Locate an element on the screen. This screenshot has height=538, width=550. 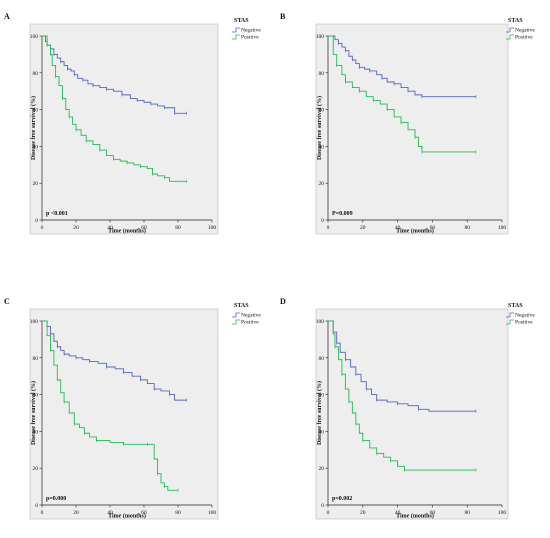
km-curve-negative is located at coordinates (402, 366).